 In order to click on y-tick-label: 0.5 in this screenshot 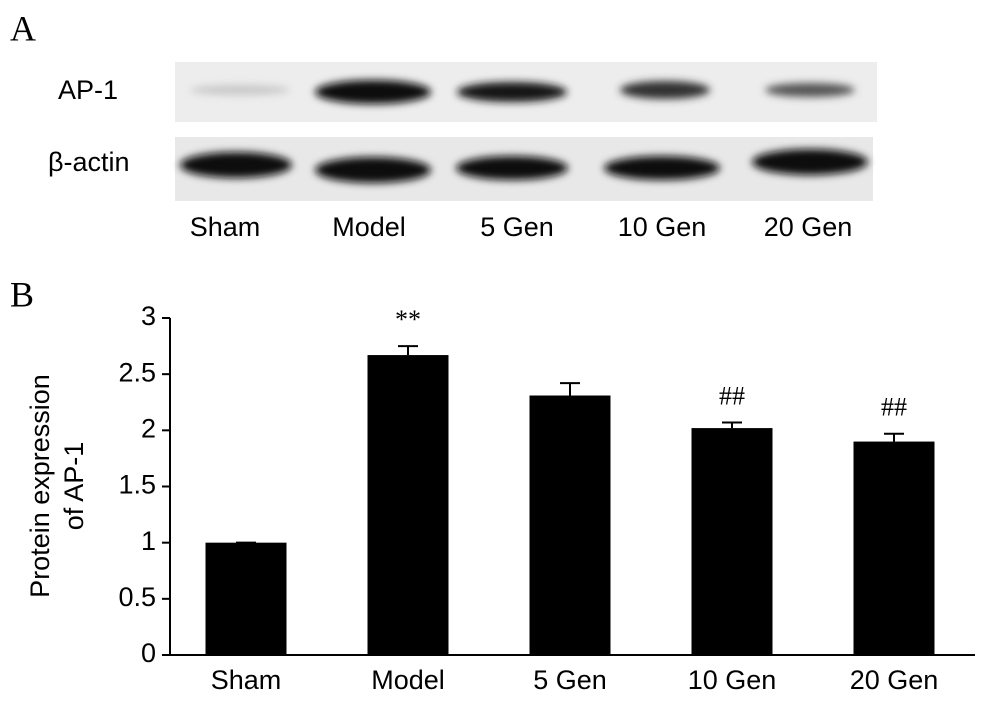, I will do `click(137, 597)`.